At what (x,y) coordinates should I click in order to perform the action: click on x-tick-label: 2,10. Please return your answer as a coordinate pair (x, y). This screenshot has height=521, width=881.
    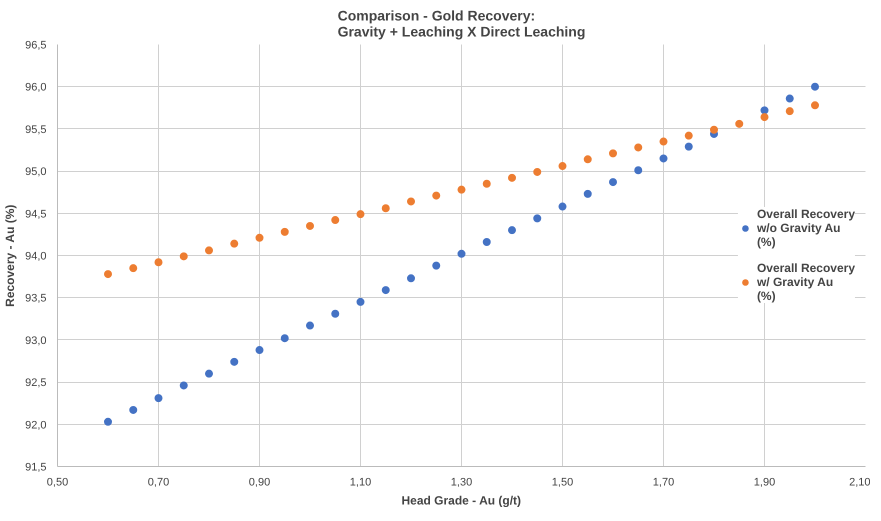
    Looking at the image, I should click on (860, 482).